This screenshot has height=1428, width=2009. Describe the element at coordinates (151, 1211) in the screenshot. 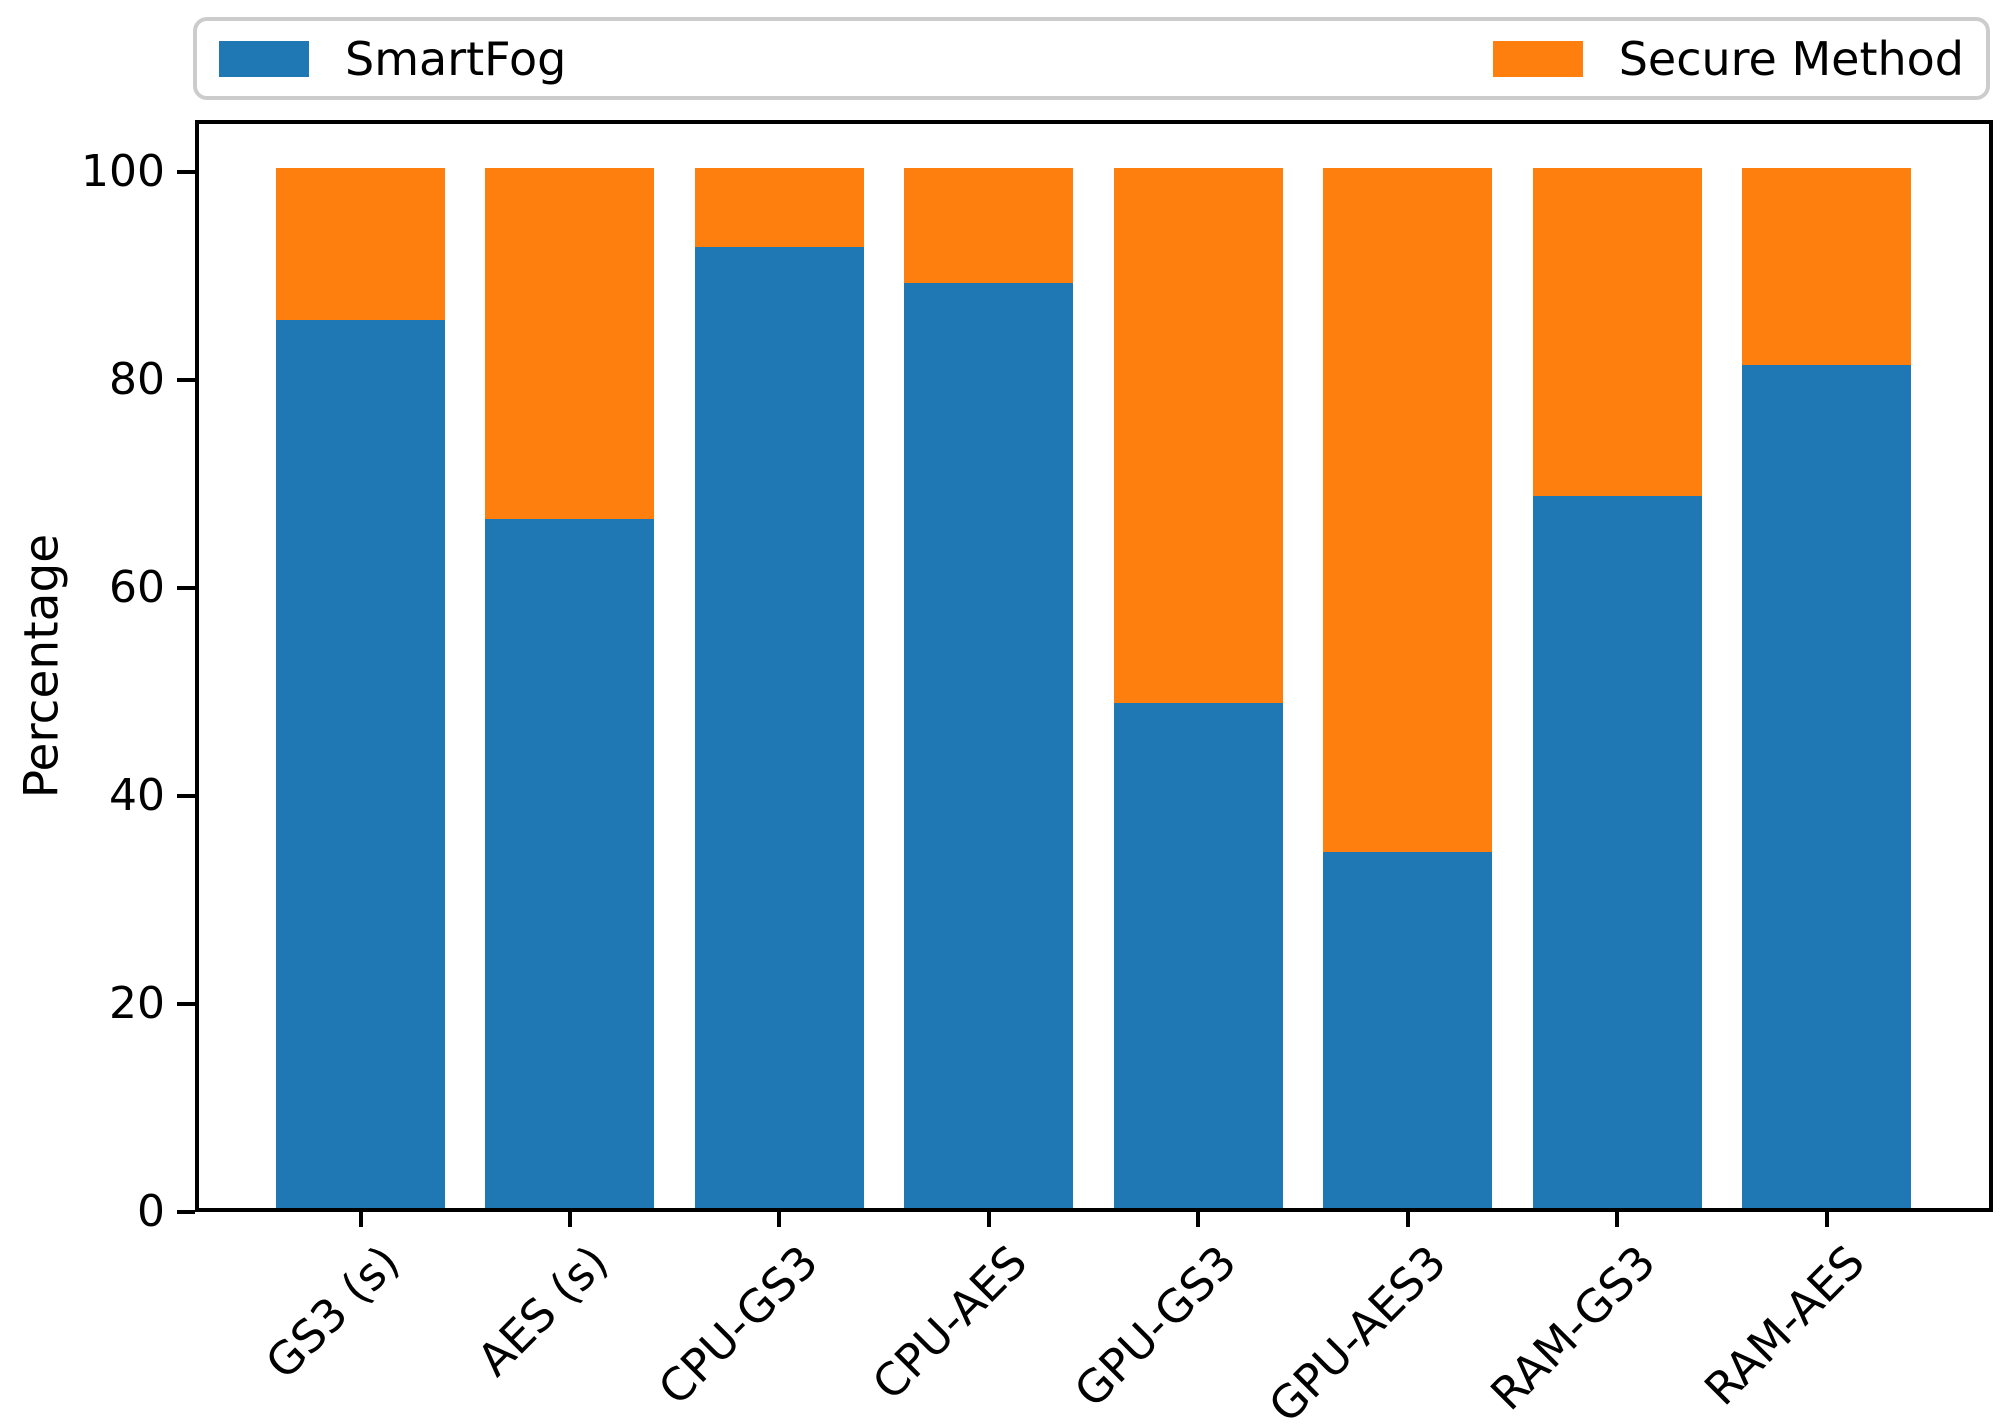

I see `y-tick-label-0: 0` at that location.